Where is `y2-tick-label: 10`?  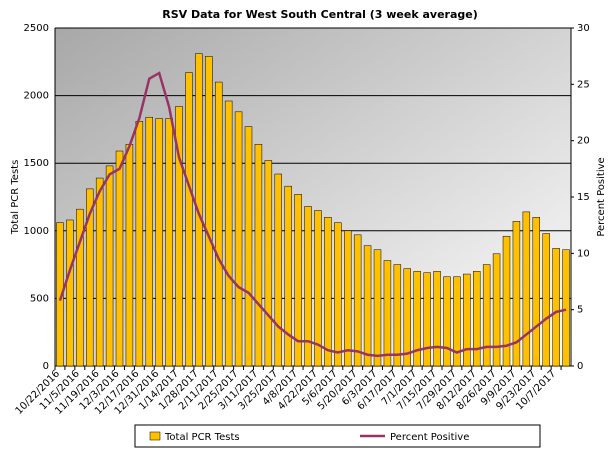
y2-tick-label: 10 is located at coordinates (583, 253).